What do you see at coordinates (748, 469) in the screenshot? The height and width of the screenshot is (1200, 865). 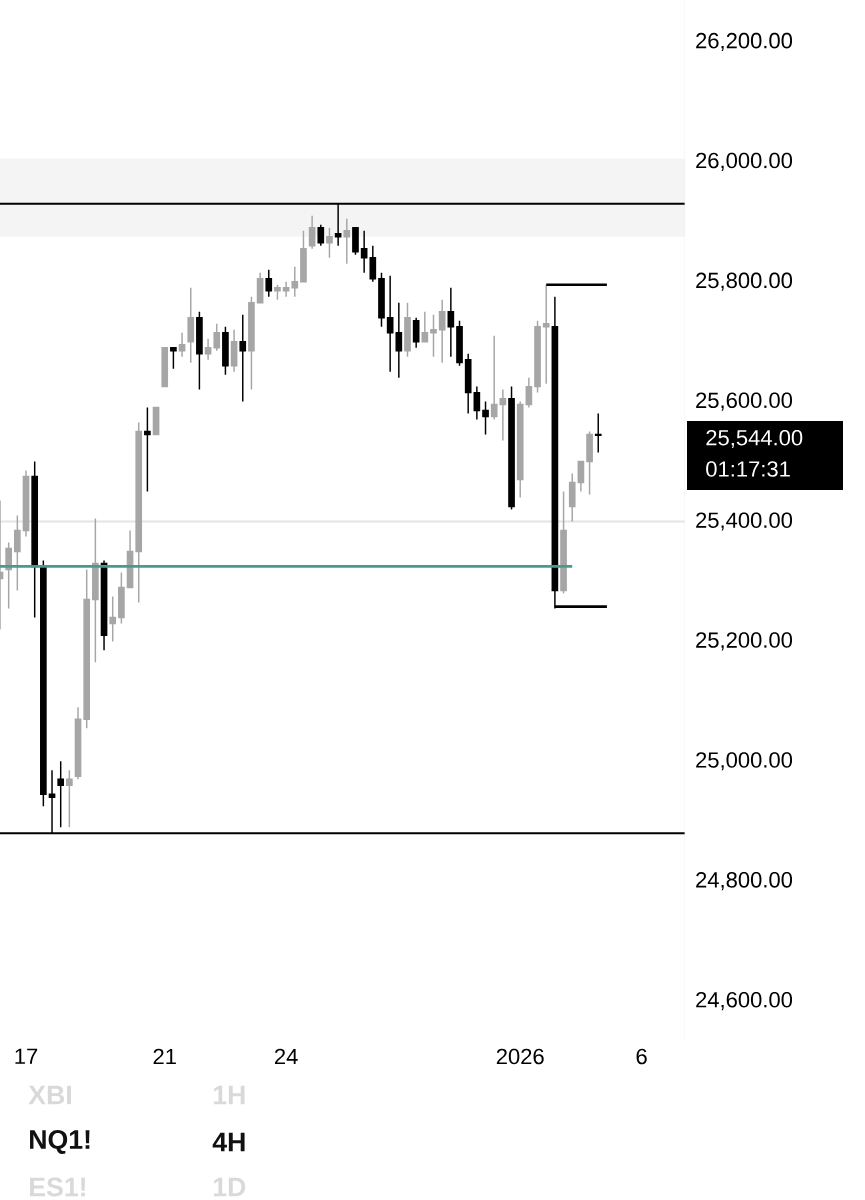 I see `text: 01:17:31` at bounding box center [748, 469].